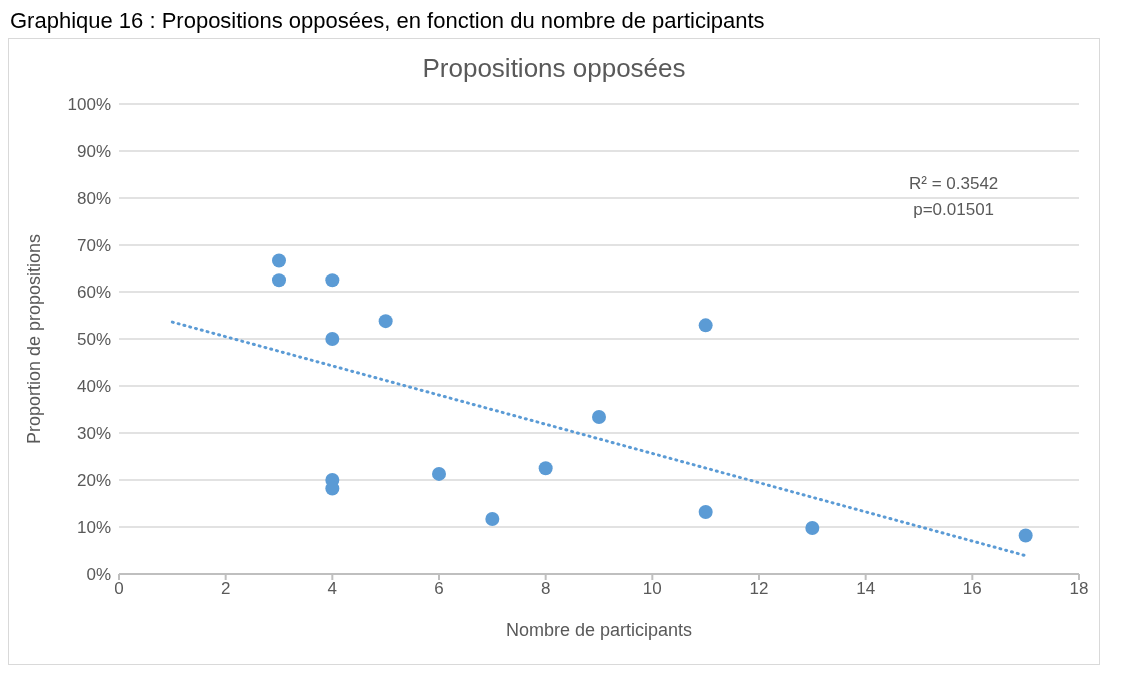 Image resolution: width=1131 pixels, height=680 pixels. I want to click on x-axis-title: Nombre de participants, so click(599, 630).